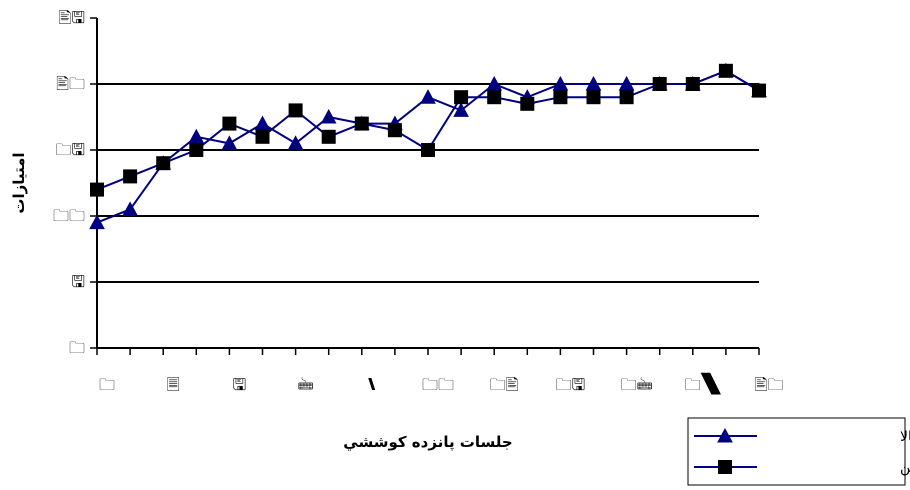 The image size is (910, 490). I want to click on legend-label: گروه انگيزشی بالا, so click(905, 436).